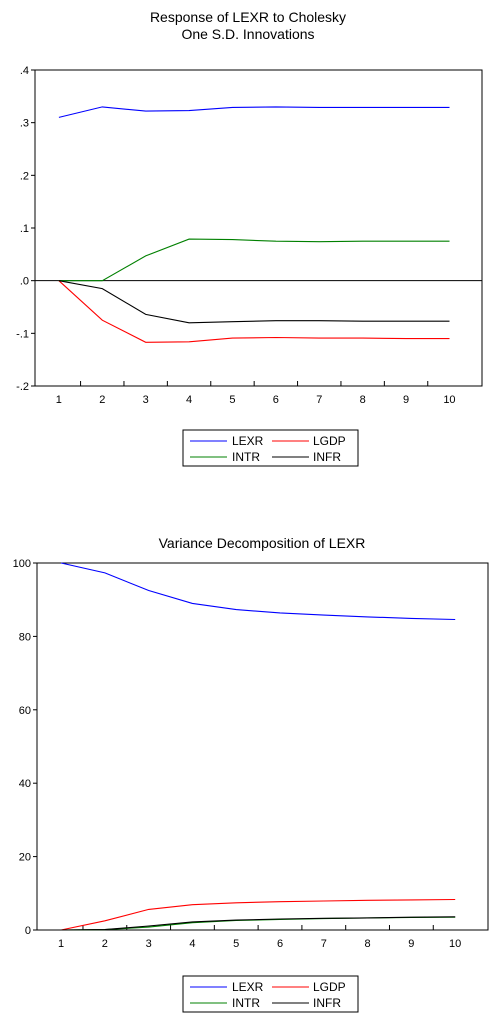 The width and height of the screenshot is (496, 1026). What do you see at coordinates (22, 564) in the screenshot?
I see `y-tick-label: 100` at bounding box center [22, 564].